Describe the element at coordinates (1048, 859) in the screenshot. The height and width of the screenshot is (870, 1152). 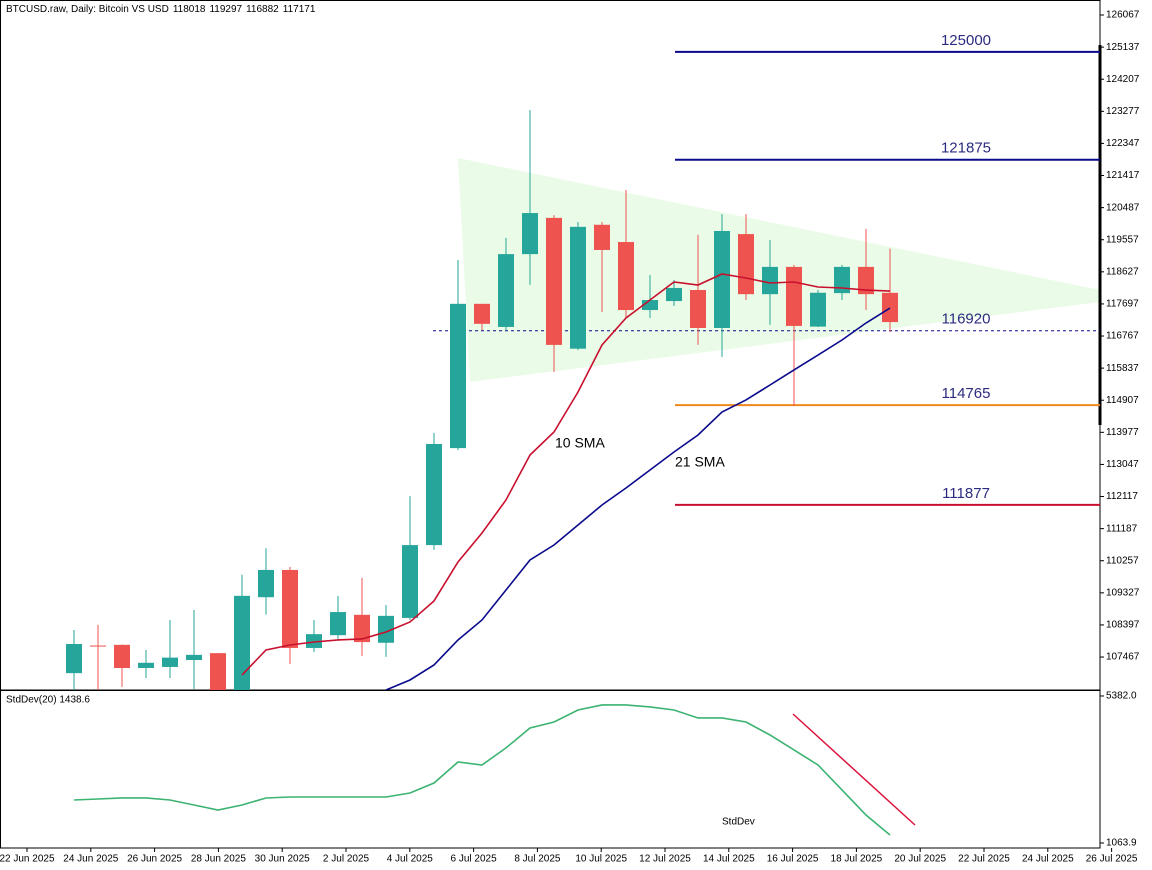
I see `x-tick-label: 24 Jul 2025` at that location.